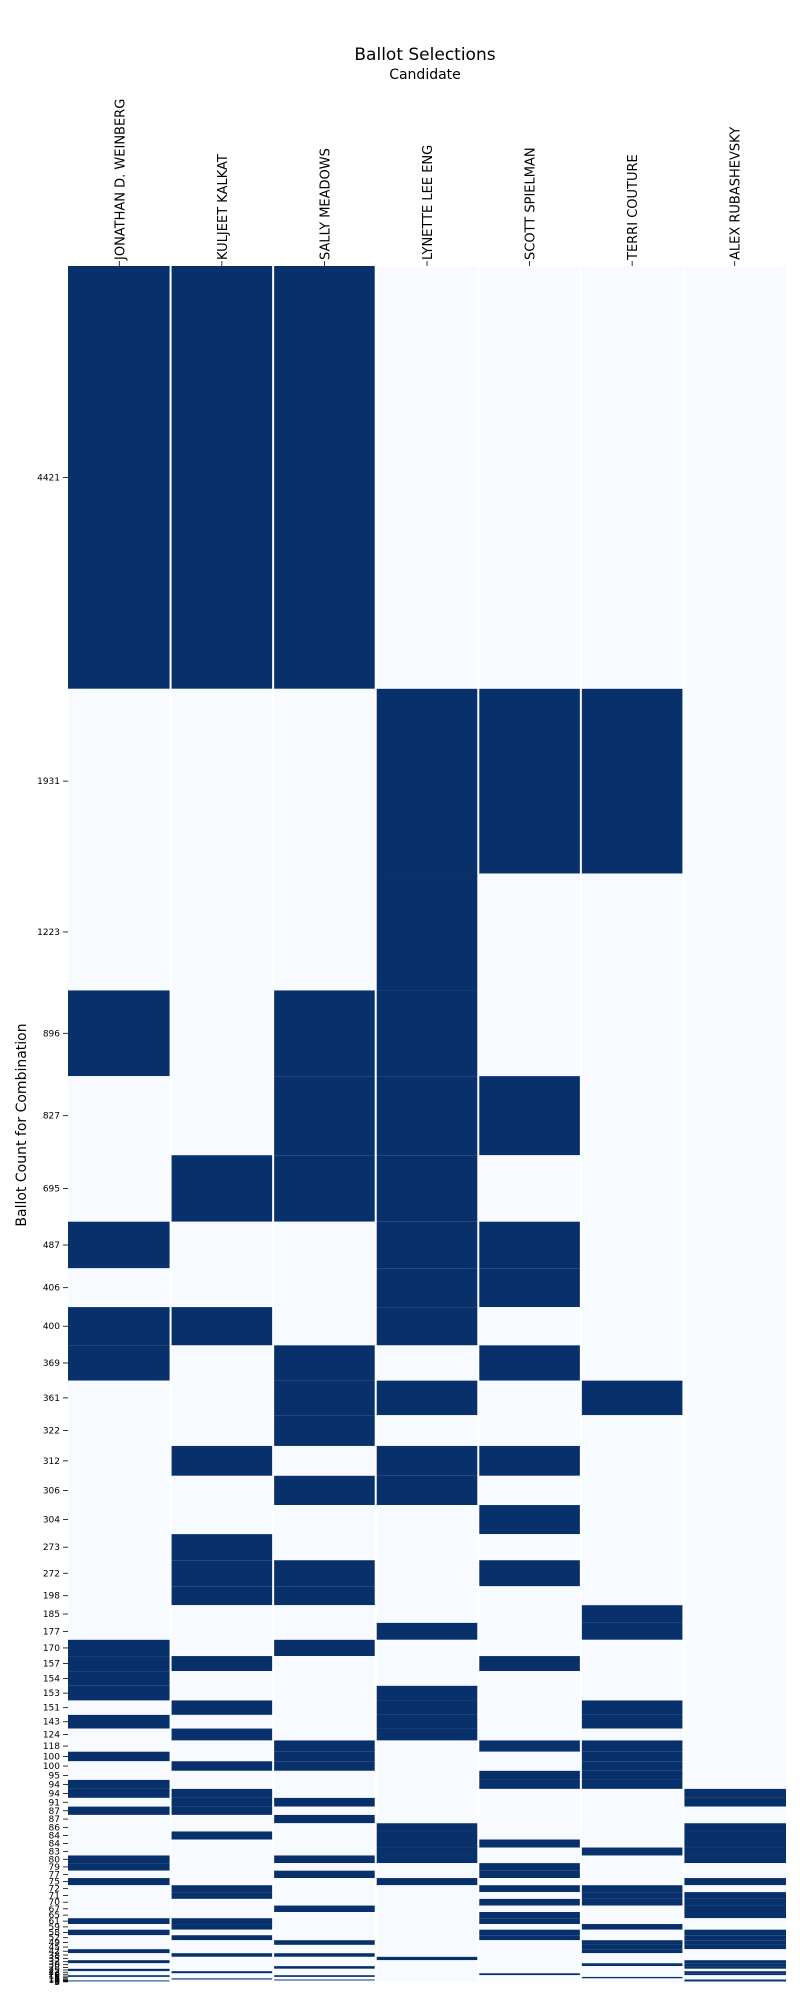 The width and height of the screenshot is (800, 2000). What do you see at coordinates (51, 1327) in the screenshot?
I see `row-count-label: 400` at bounding box center [51, 1327].